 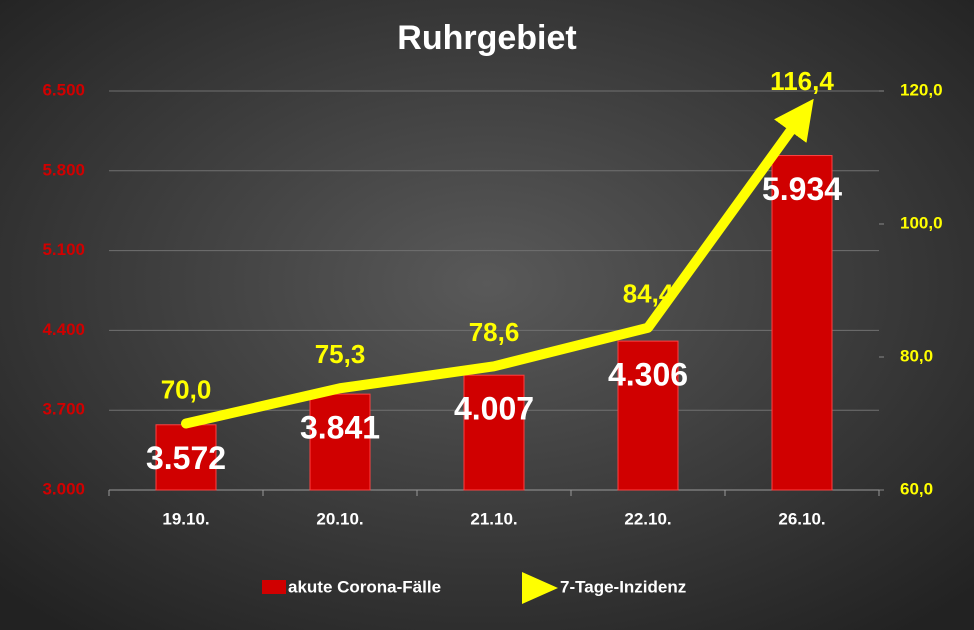 I want to click on line-value-label: 70,0, so click(x=186, y=389).